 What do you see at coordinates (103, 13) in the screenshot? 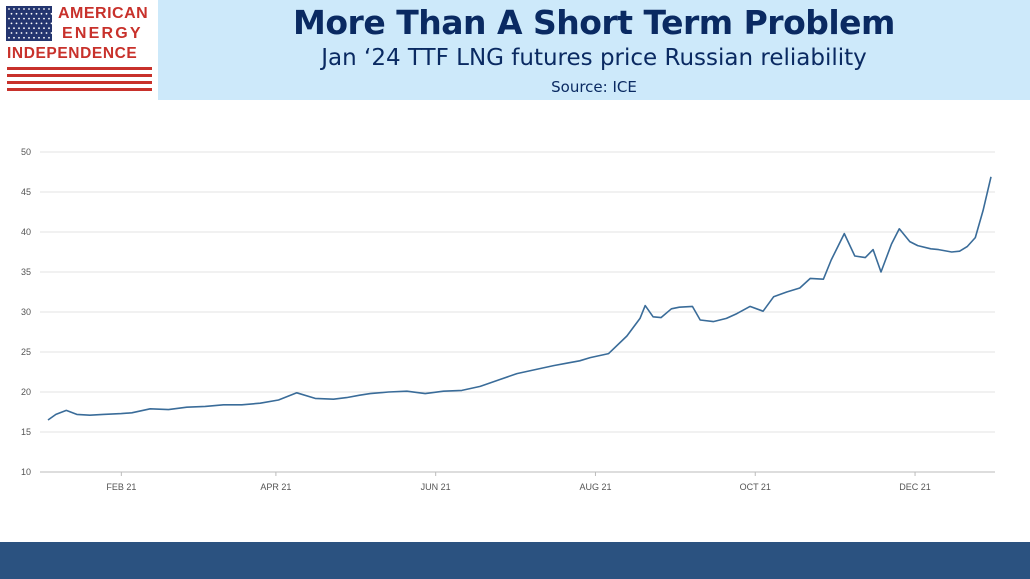
I see `logo-text-line1: AMERICAN` at bounding box center [103, 13].